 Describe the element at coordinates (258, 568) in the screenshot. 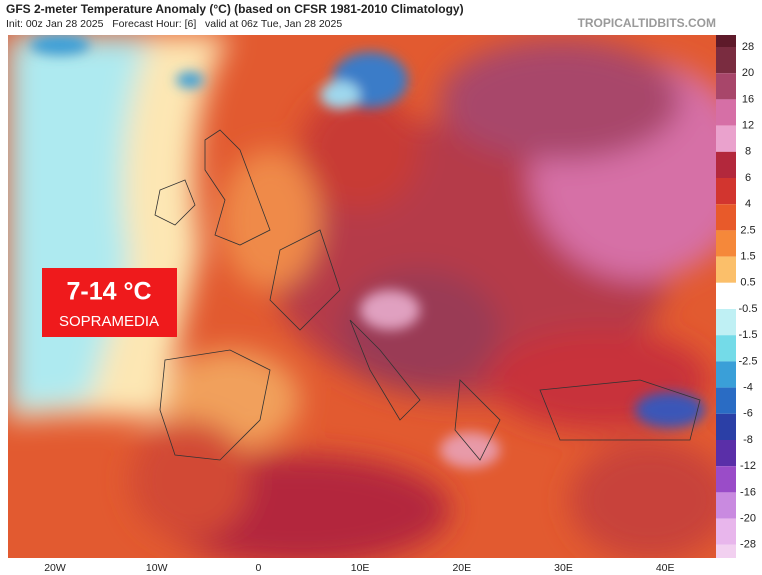

I see `longitude-label: 0` at that location.